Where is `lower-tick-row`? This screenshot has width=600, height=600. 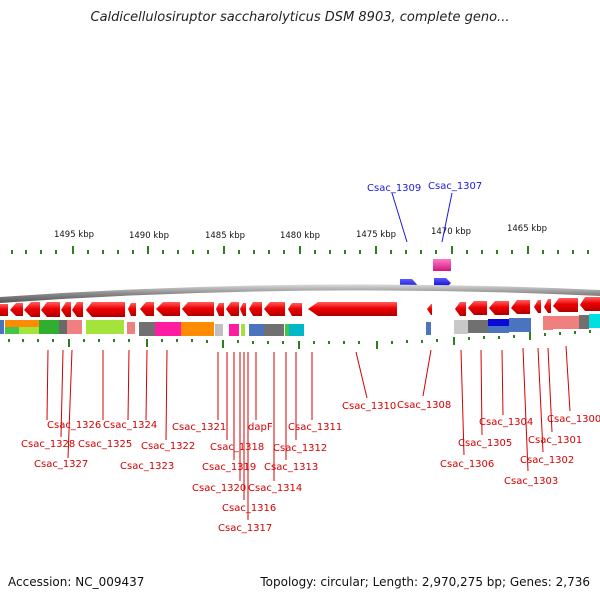
lower-tick-row is located at coordinates (299, 339).